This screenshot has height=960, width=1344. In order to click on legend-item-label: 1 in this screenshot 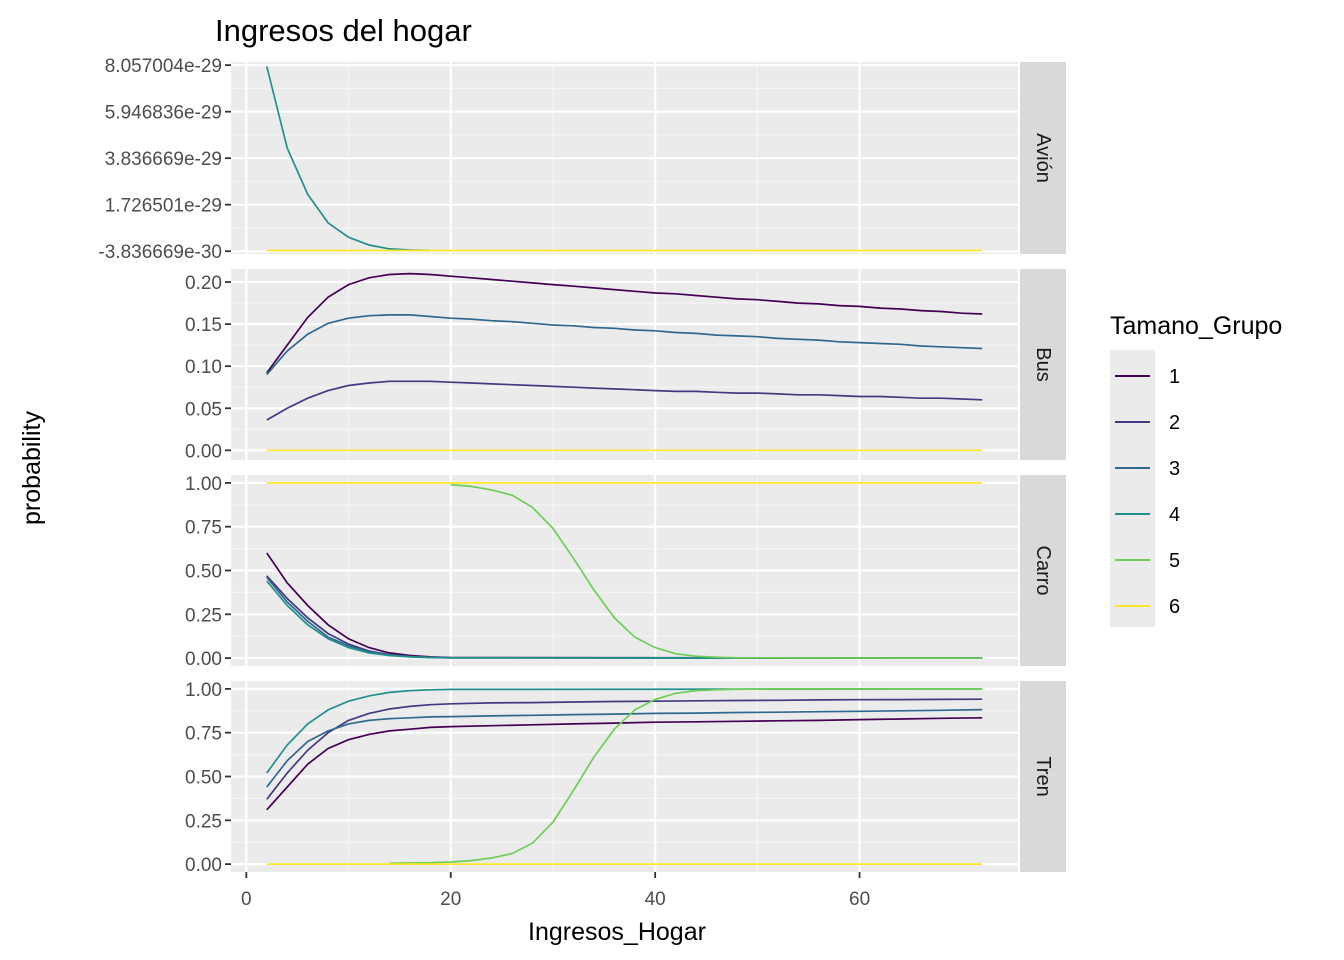, I will do `click(1174, 377)`.